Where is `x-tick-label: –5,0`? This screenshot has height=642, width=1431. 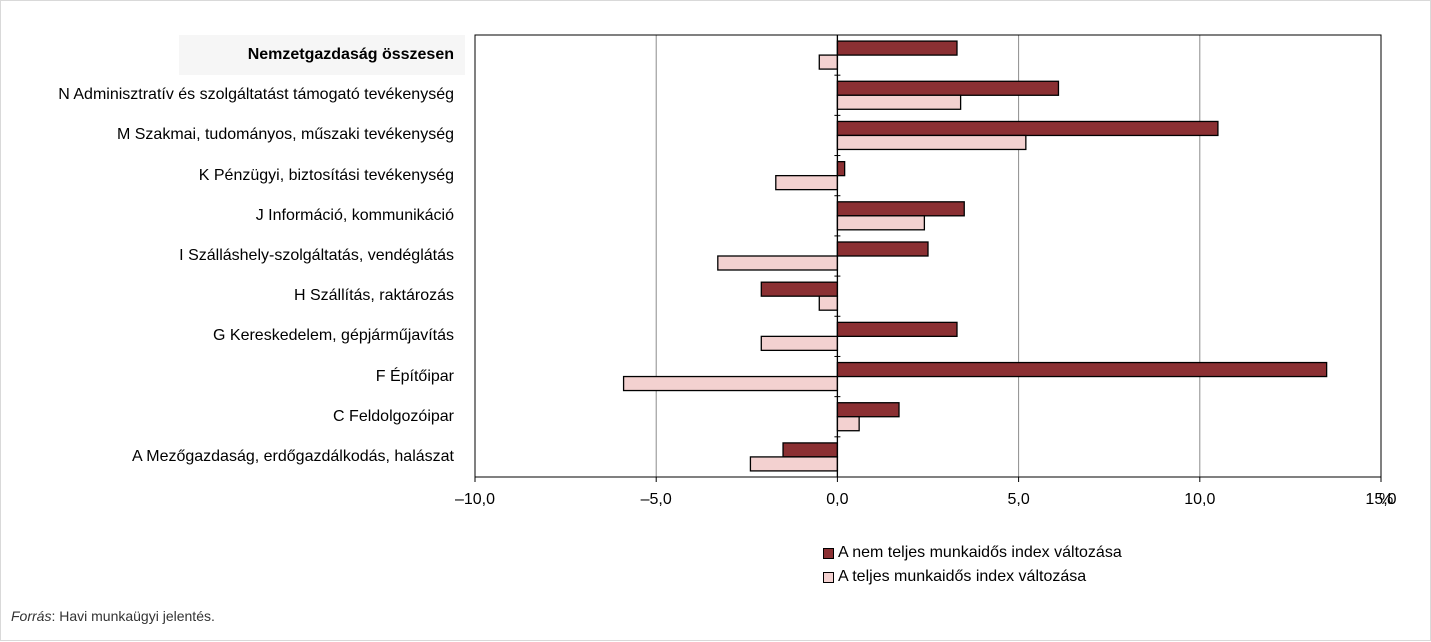
x-tick-label: –5,0 is located at coordinates (656, 499).